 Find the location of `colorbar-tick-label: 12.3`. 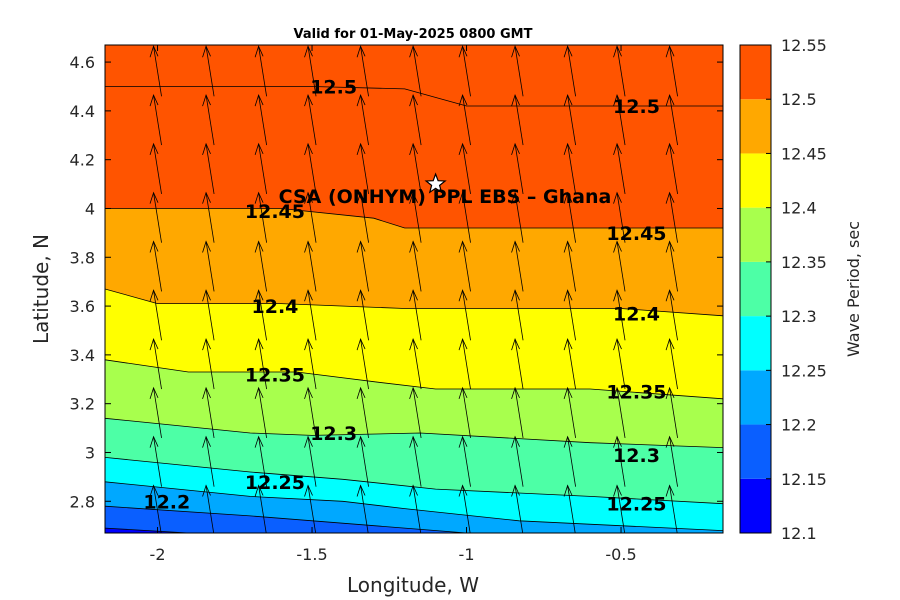

colorbar-tick-label: 12.3 is located at coordinates (799, 316).